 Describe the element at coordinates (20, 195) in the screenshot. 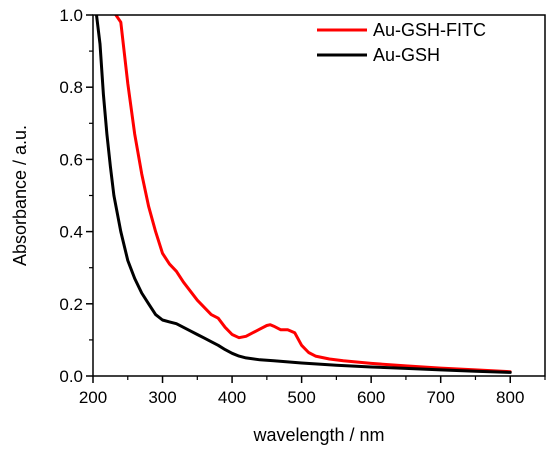

I see `y-axis-label: Absorbance / a.u.` at that location.